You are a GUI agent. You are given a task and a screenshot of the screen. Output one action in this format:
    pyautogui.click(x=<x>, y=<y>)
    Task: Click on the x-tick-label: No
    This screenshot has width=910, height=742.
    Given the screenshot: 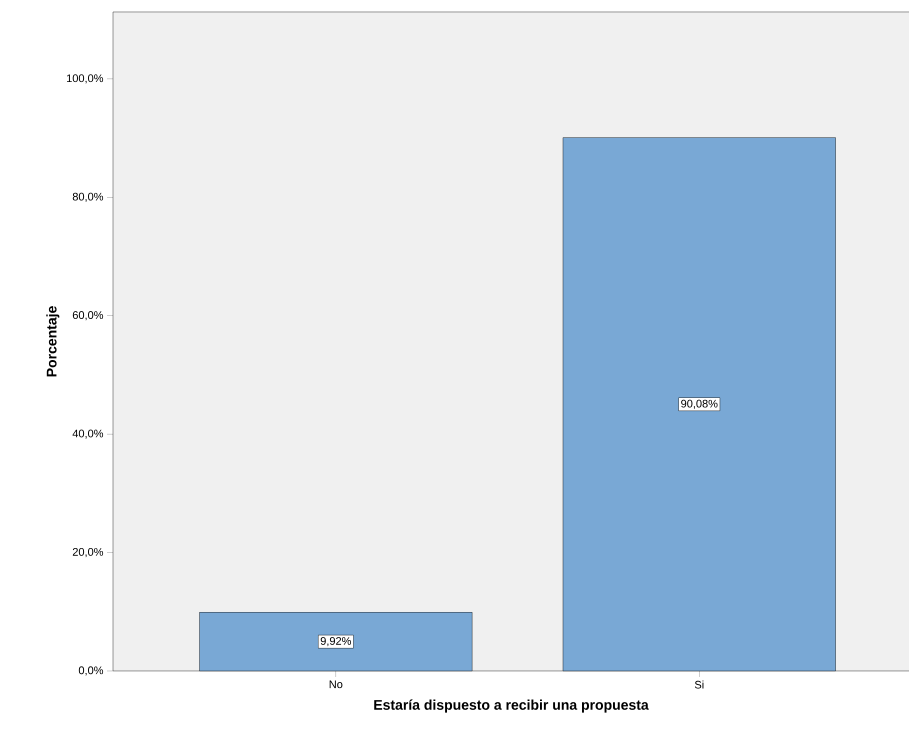 What is the action you would take?
    pyautogui.click(x=336, y=684)
    